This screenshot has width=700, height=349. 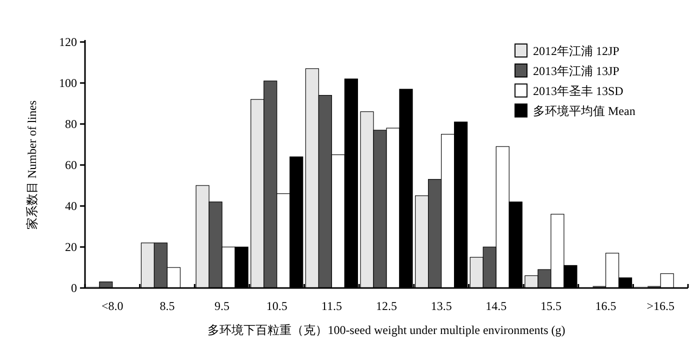 I want to click on legend-label: 2013年圣丰 13SD, so click(x=578, y=91).